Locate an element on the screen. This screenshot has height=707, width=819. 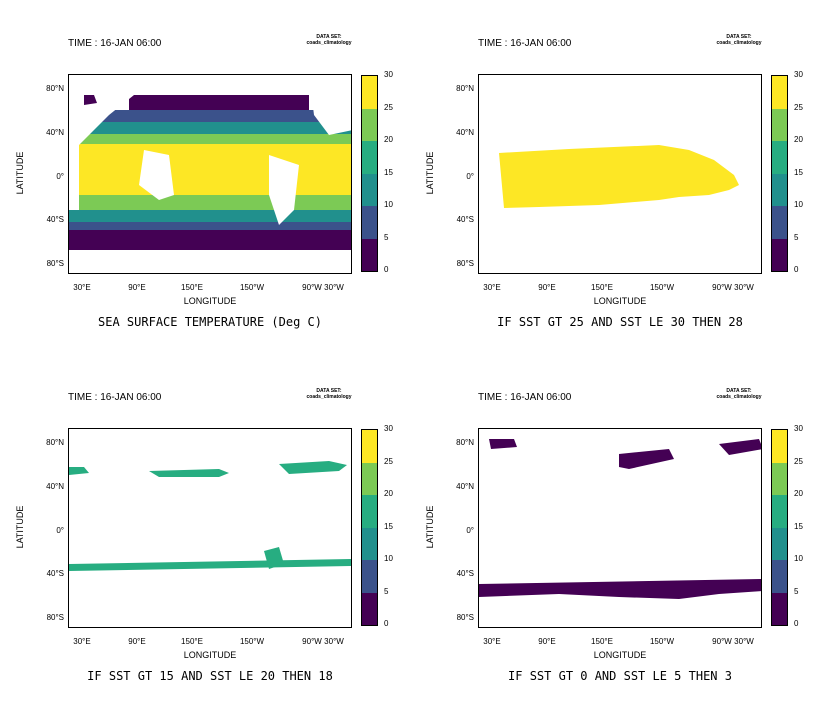
arctic-blob is located at coordinates (90, 100).